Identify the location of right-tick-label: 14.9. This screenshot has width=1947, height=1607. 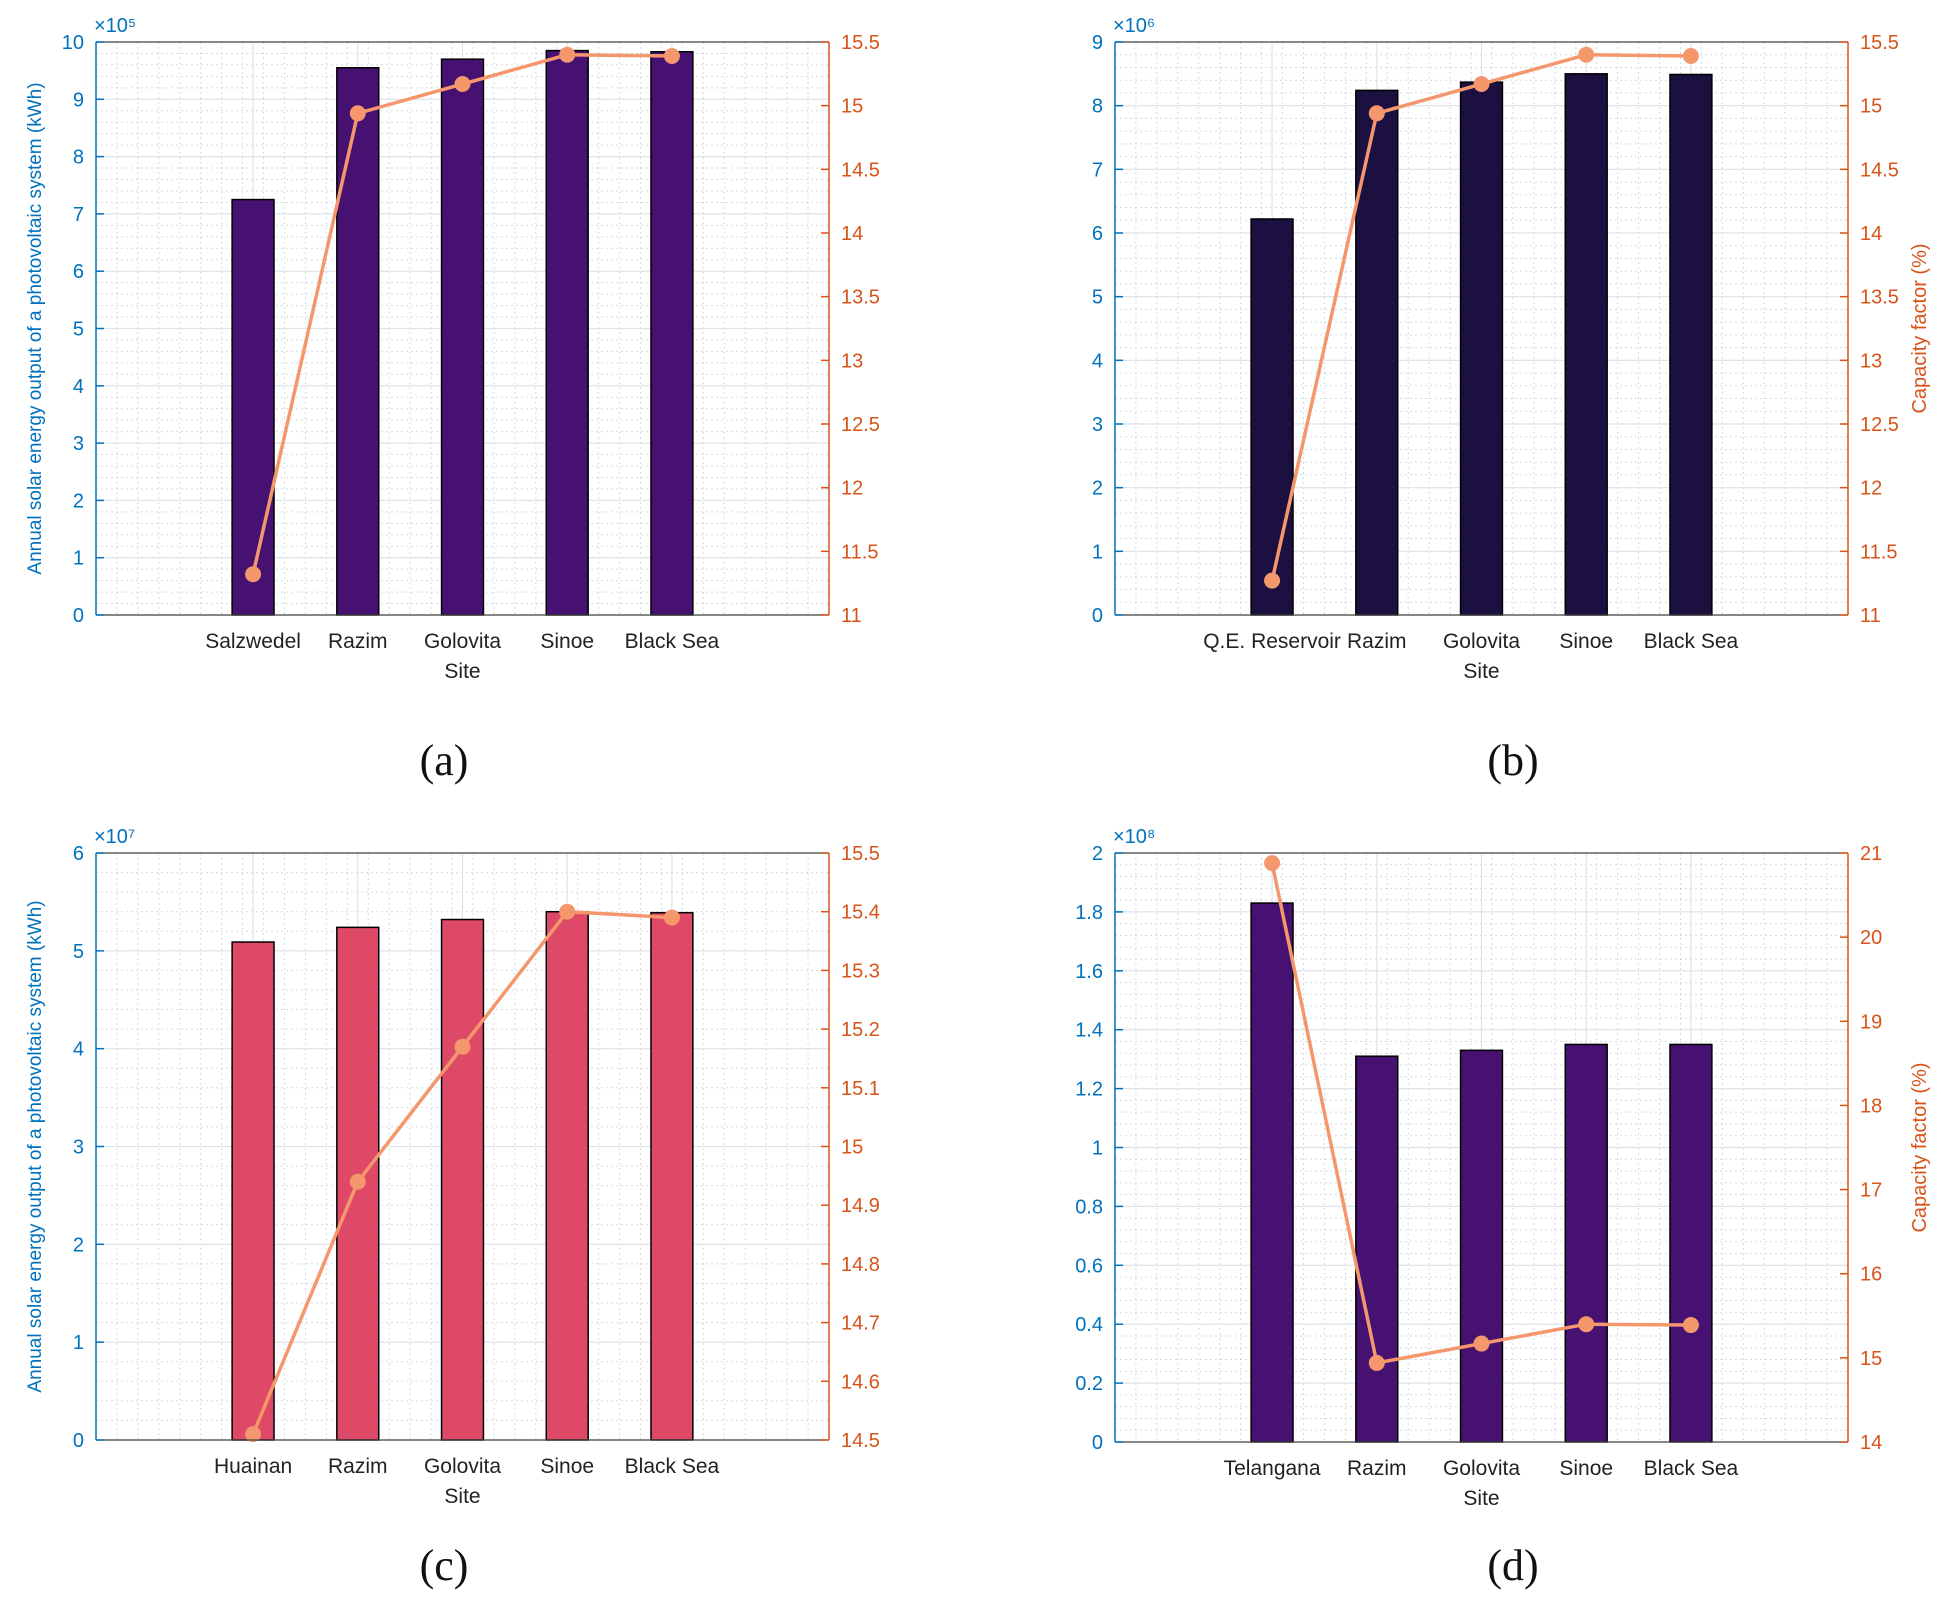
(860, 1206).